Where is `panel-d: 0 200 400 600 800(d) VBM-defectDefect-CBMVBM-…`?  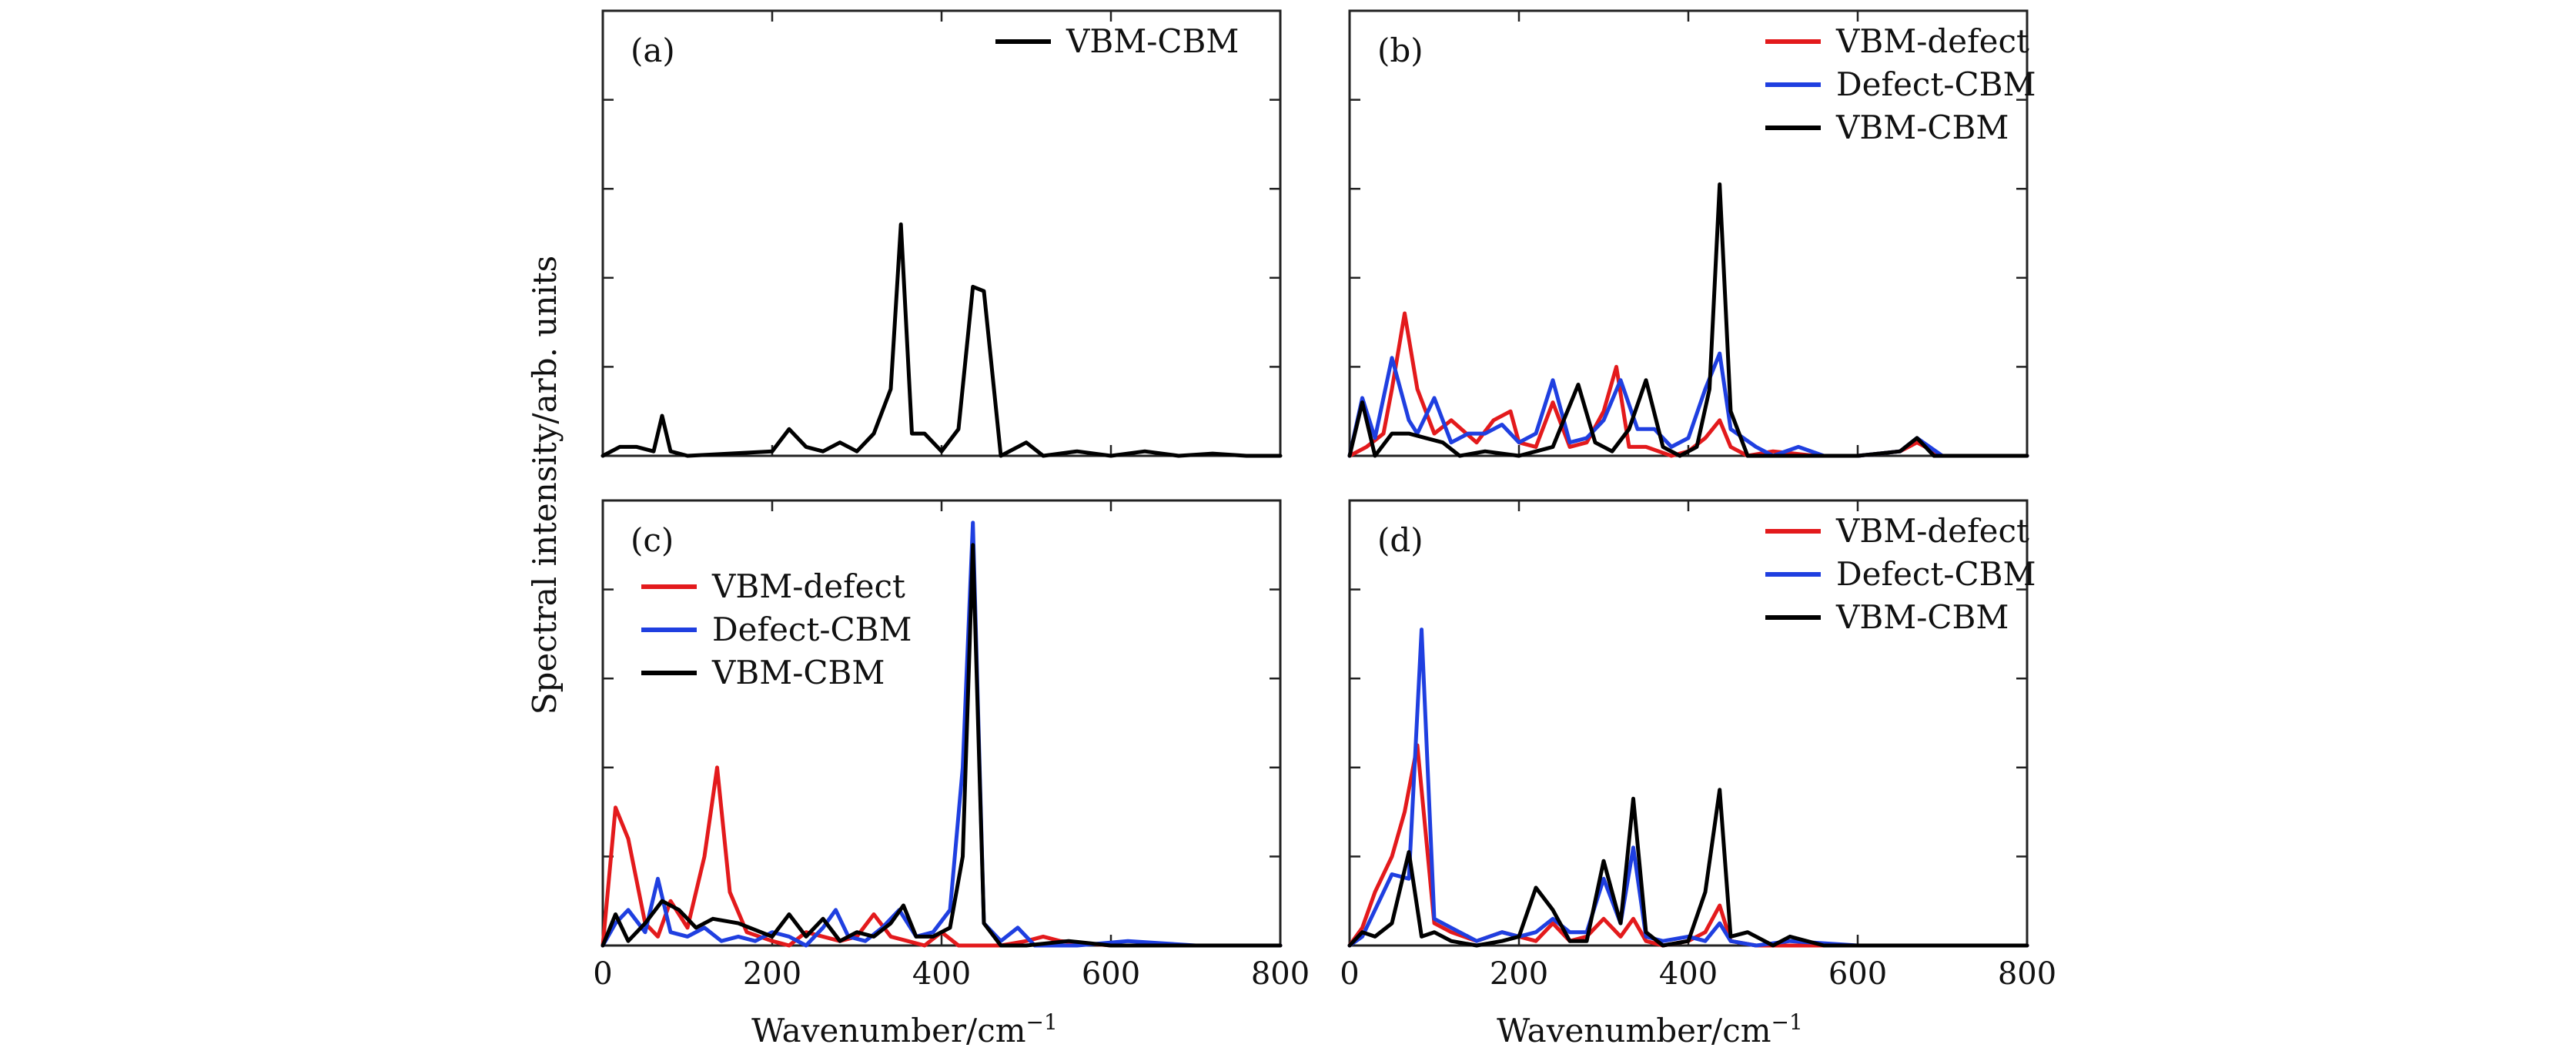 panel-d: 0 200 400 600 800(d) VBM-defectDefect-CBMVBM-… is located at coordinates (1698, 745).